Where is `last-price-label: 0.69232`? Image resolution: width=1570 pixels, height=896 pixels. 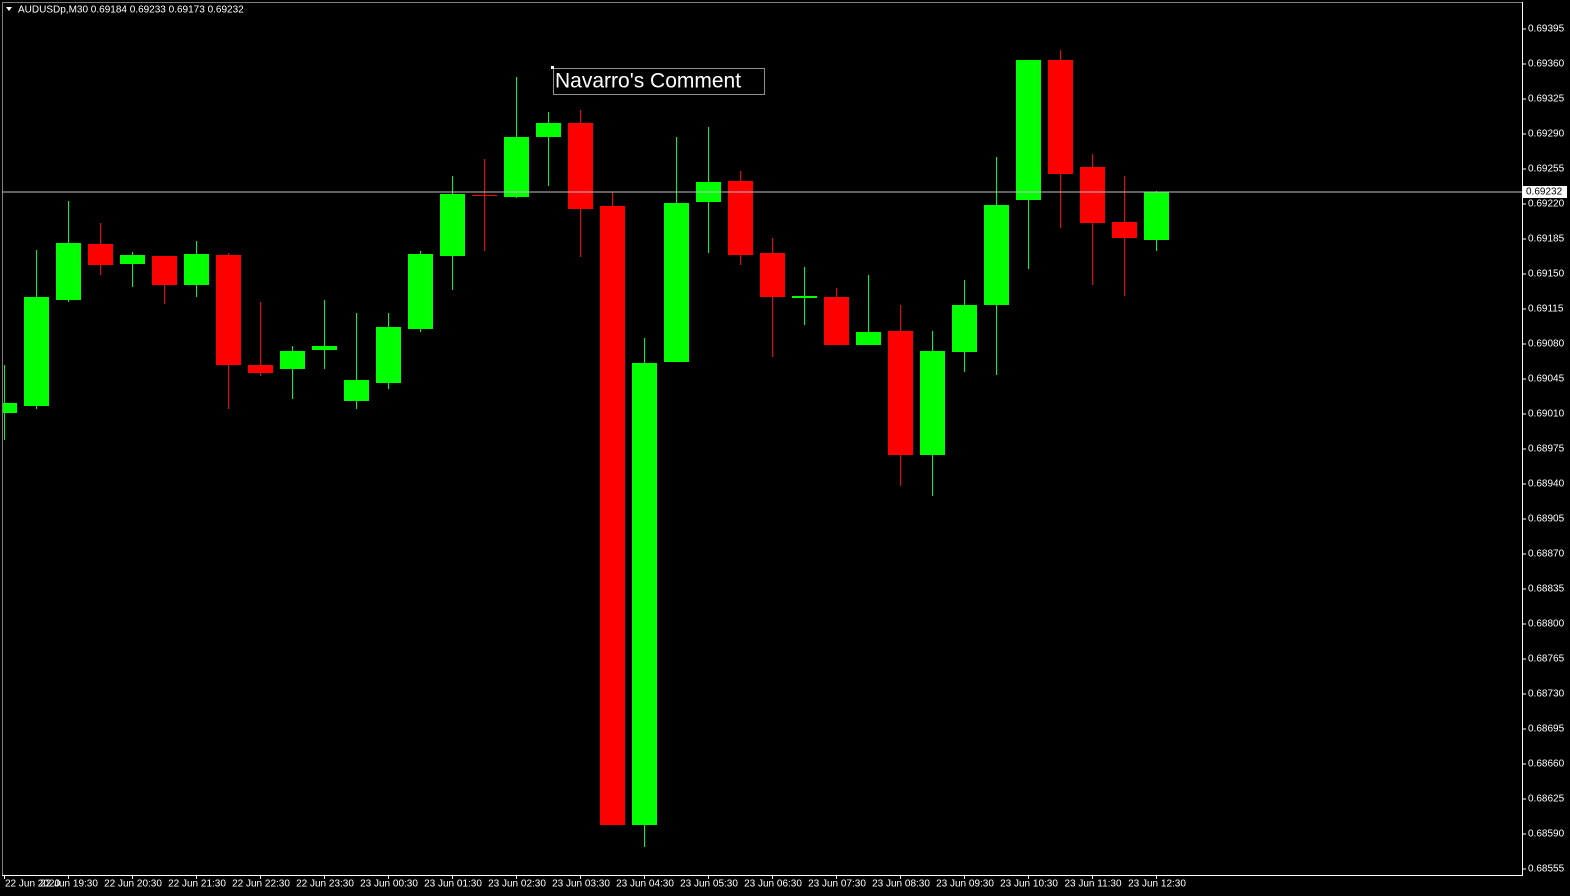
last-price-label: 0.69232 is located at coordinates (1544, 192).